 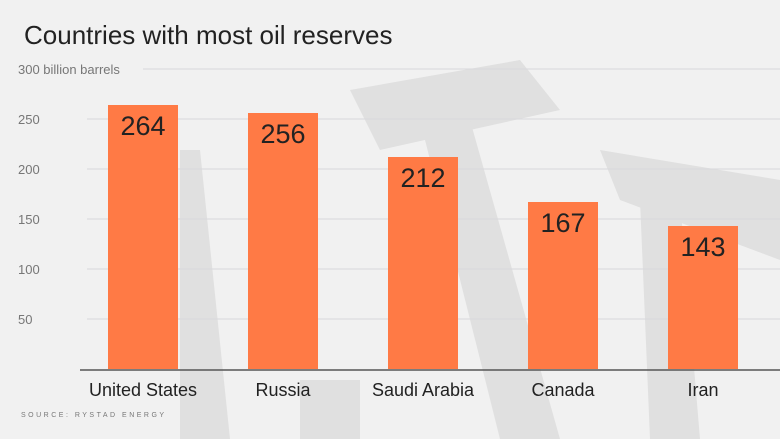 What do you see at coordinates (29, 219) in the screenshot?
I see `y-tick-label: 150` at bounding box center [29, 219].